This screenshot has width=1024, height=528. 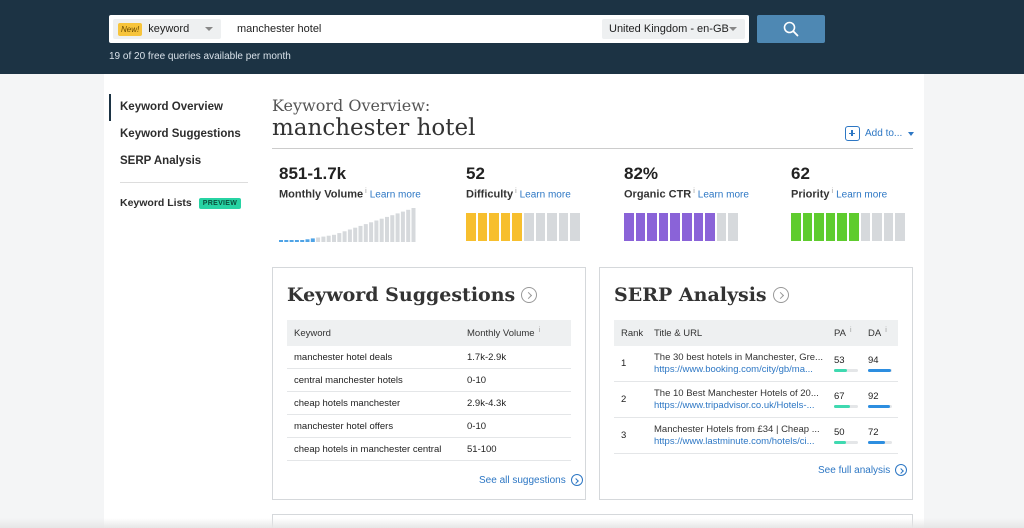 What do you see at coordinates (487, 403) in the screenshot?
I see `suggestion-volume: 2.9k-4.3k` at bounding box center [487, 403].